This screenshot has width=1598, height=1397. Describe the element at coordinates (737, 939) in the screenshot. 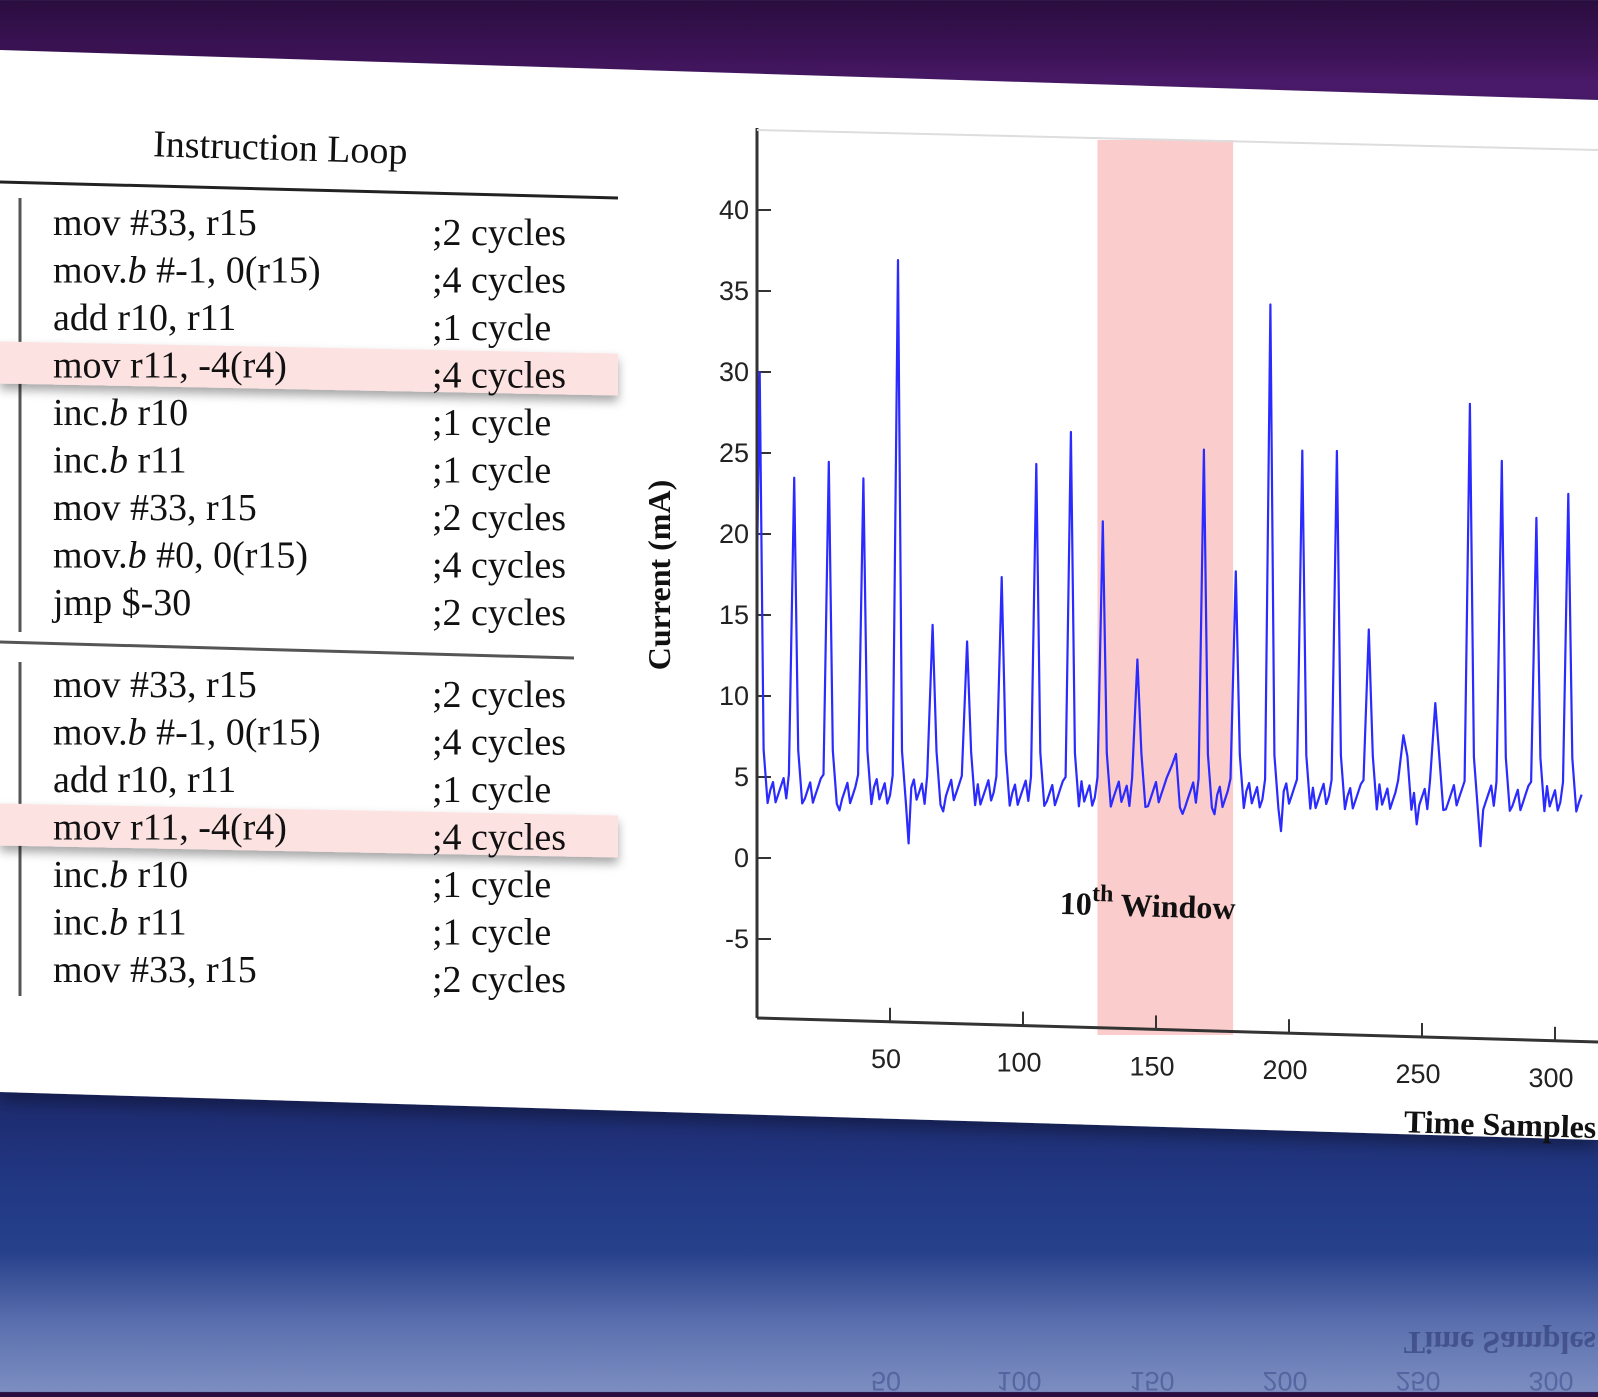

I see `y-tick-label: -5` at that location.